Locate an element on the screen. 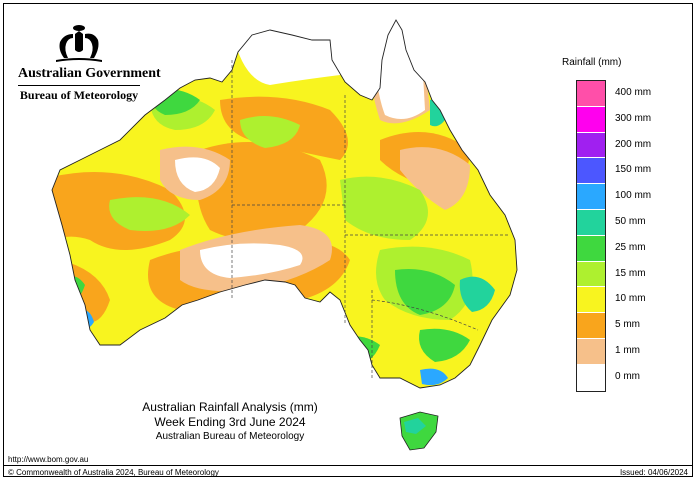 This screenshot has height=483, width=698. legend-label: 15 mm is located at coordinates (630, 273).